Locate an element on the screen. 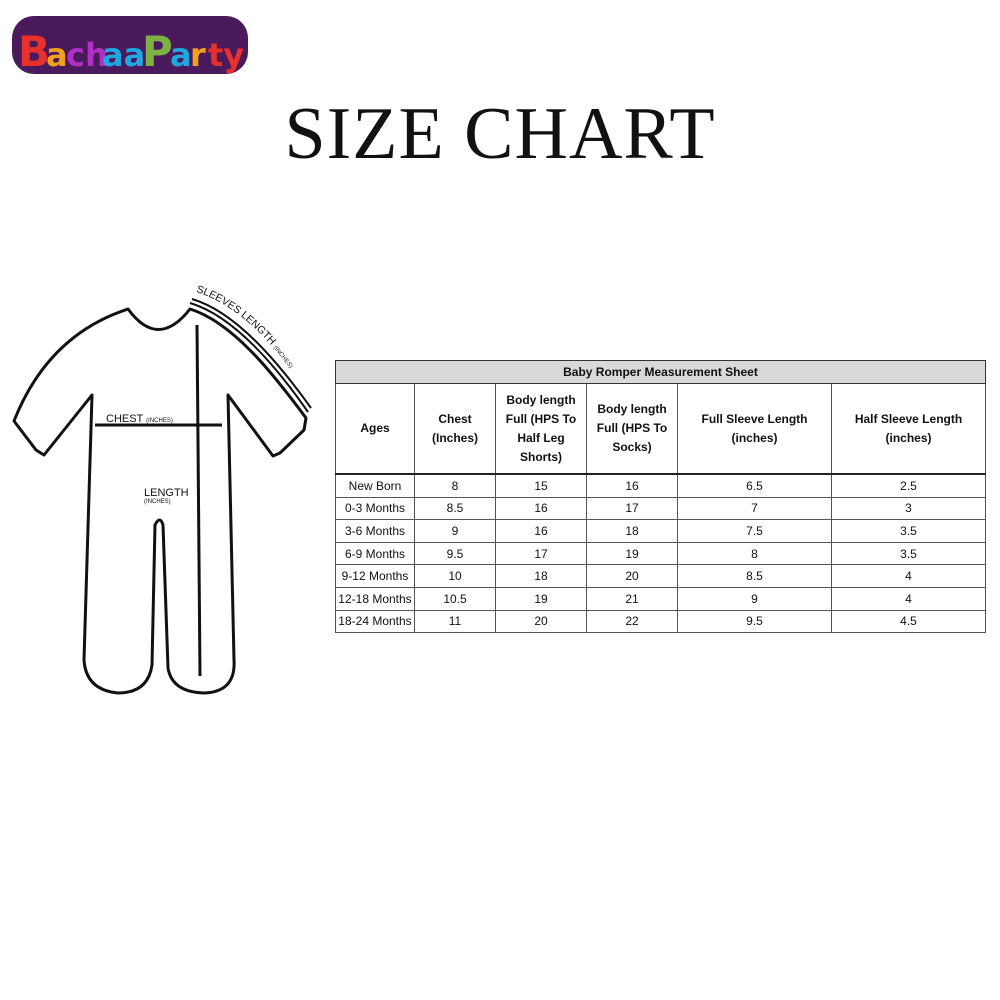  length-measure-line is located at coordinates (198, 500).